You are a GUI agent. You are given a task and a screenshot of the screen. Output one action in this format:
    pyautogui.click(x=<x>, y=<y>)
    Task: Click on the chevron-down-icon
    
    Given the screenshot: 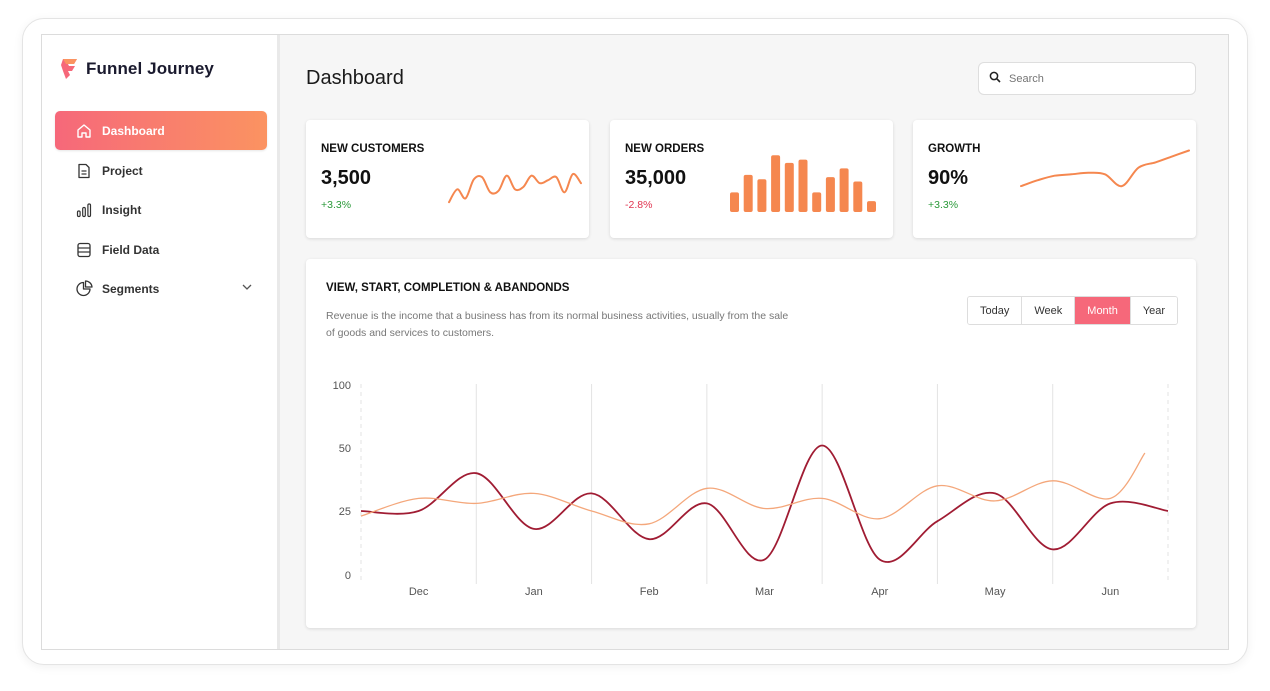 What is the action you would take?
    pyautogui.click(x=247, y=288)
    